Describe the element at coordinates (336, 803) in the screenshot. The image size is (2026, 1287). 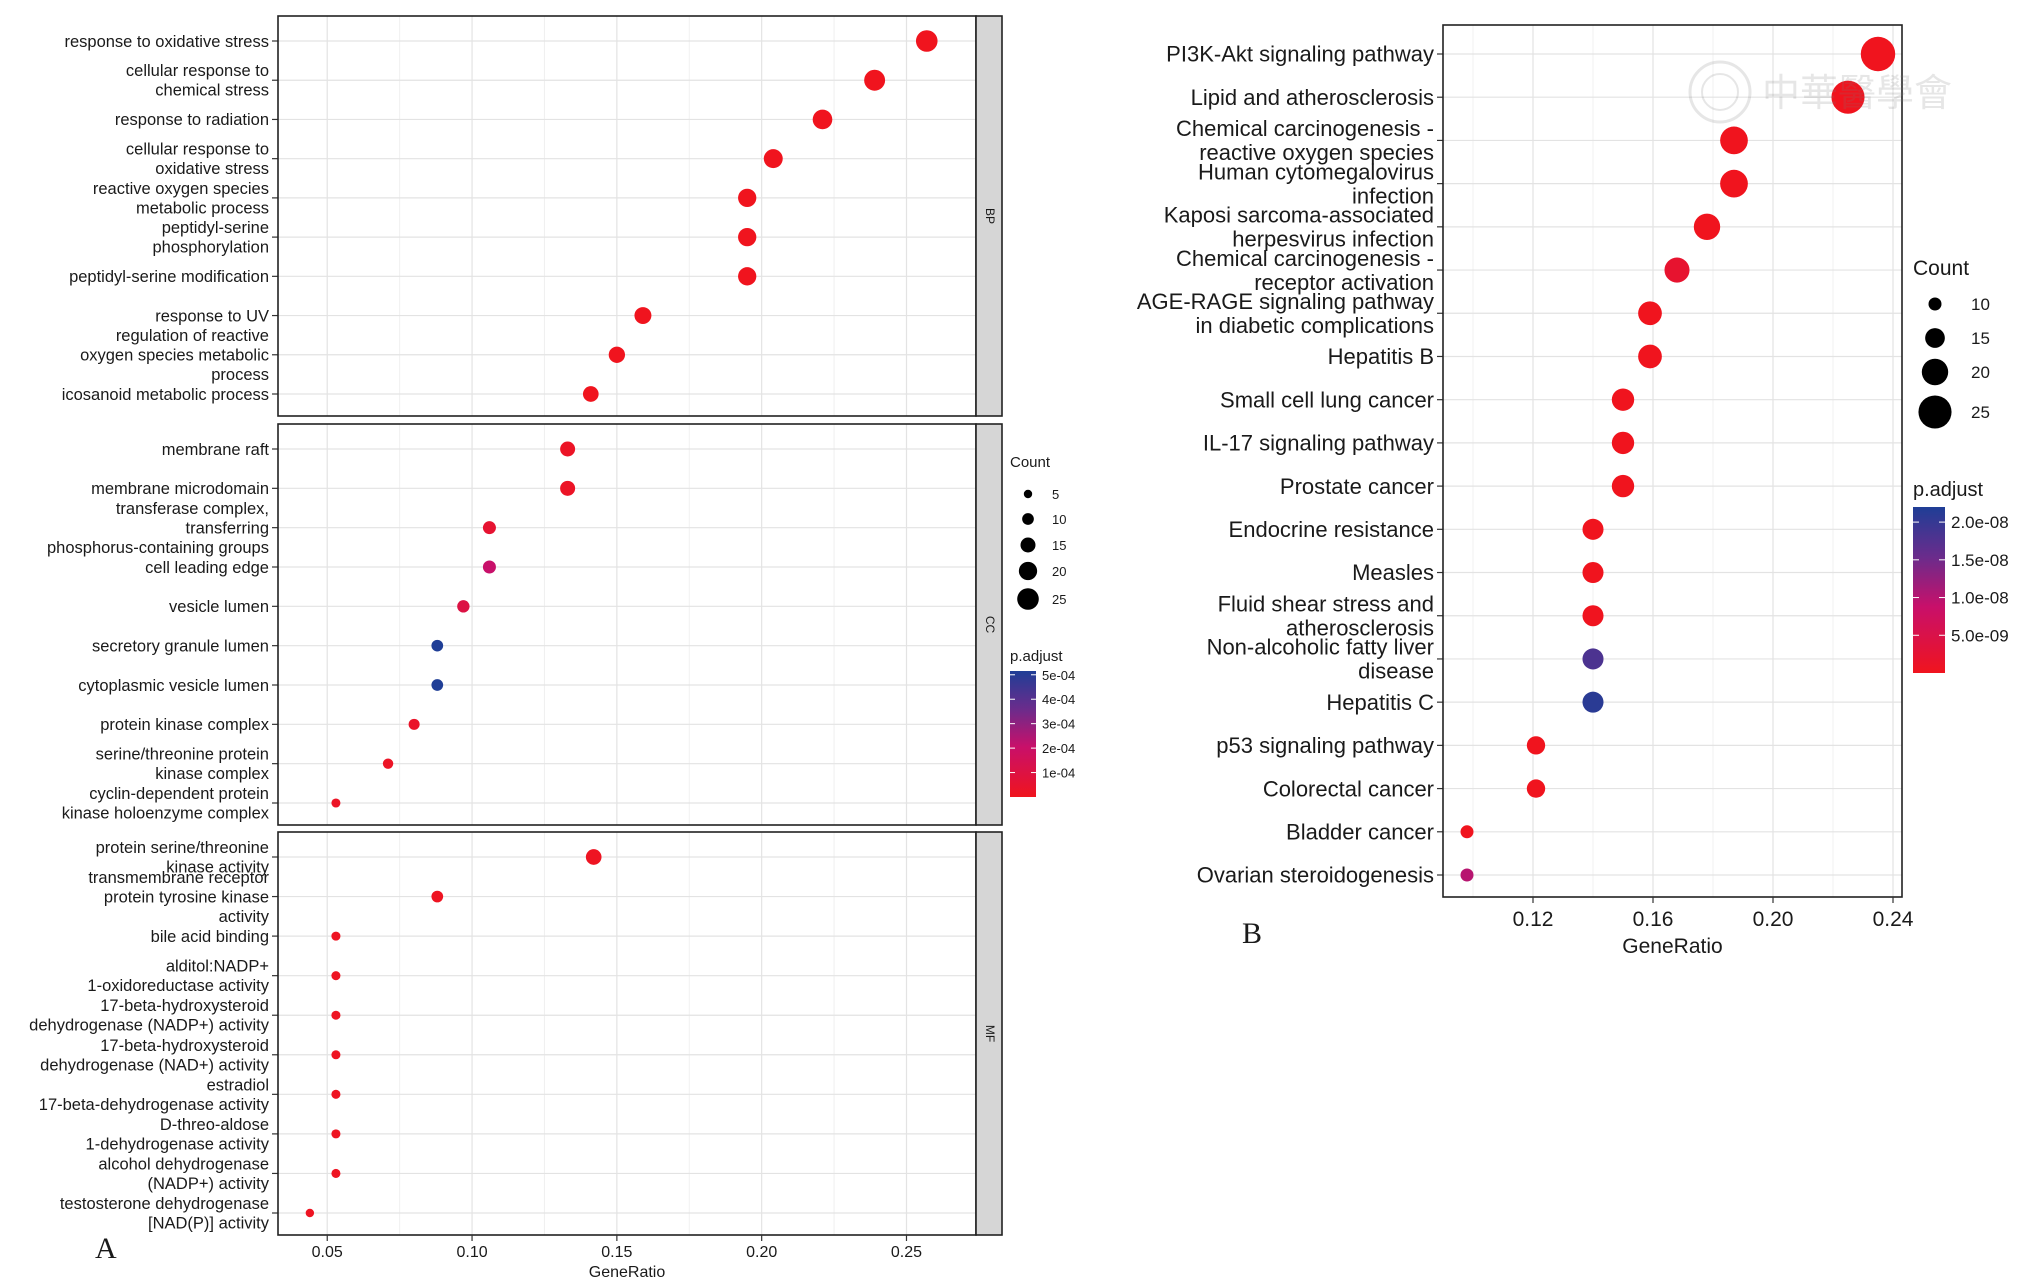
I see `data-point-cyclin-dependent-protein-kinase-holoenzyme-complex` at that location.